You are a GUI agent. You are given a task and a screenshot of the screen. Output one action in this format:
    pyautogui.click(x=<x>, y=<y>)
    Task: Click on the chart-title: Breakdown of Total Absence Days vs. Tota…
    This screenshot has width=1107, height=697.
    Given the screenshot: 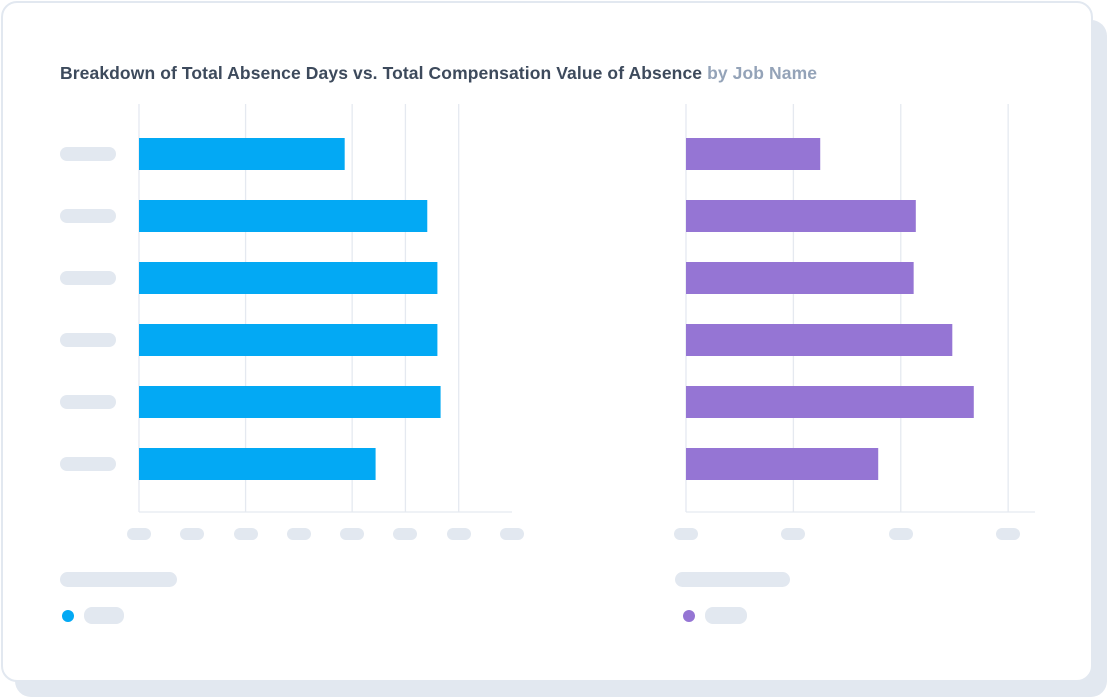 What is the action you would take?
    pyautogui.click(x=438, y=73)
    